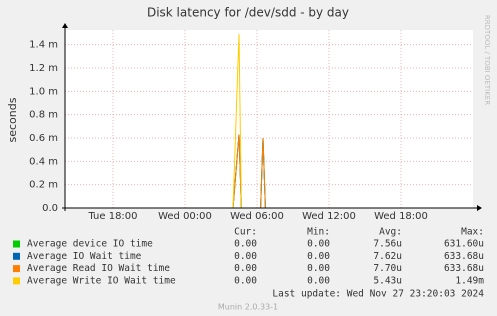  Describe the element at coordinates (390, 232) in the screenshot. I see `legend-header: Avg:` at that location.